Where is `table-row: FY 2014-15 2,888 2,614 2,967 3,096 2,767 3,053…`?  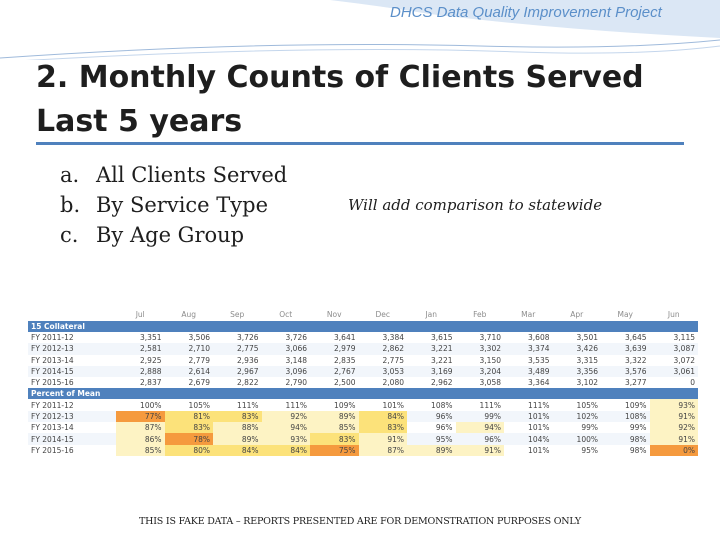 table-row: FY 2014-15 2,888 2,614 2,967 3,096 2,767 3,053… is located at coordinates (363, 371).